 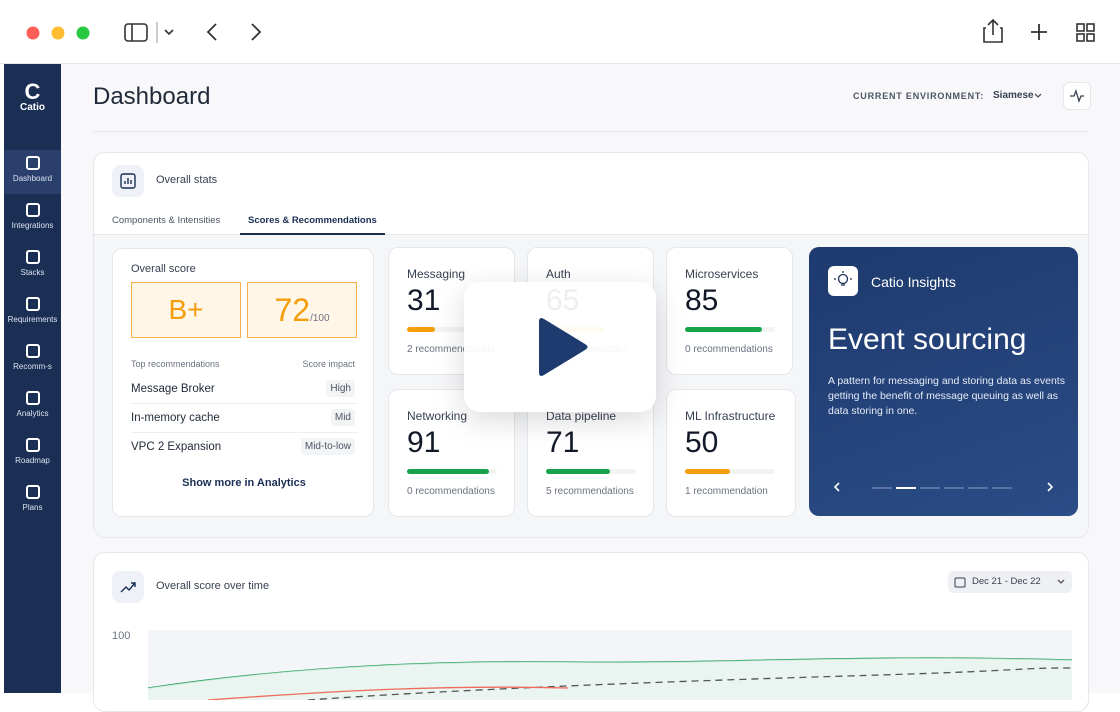 I want to click on env-label: CURRENT ENVIRONMENT:, so click(x=919, y=96).